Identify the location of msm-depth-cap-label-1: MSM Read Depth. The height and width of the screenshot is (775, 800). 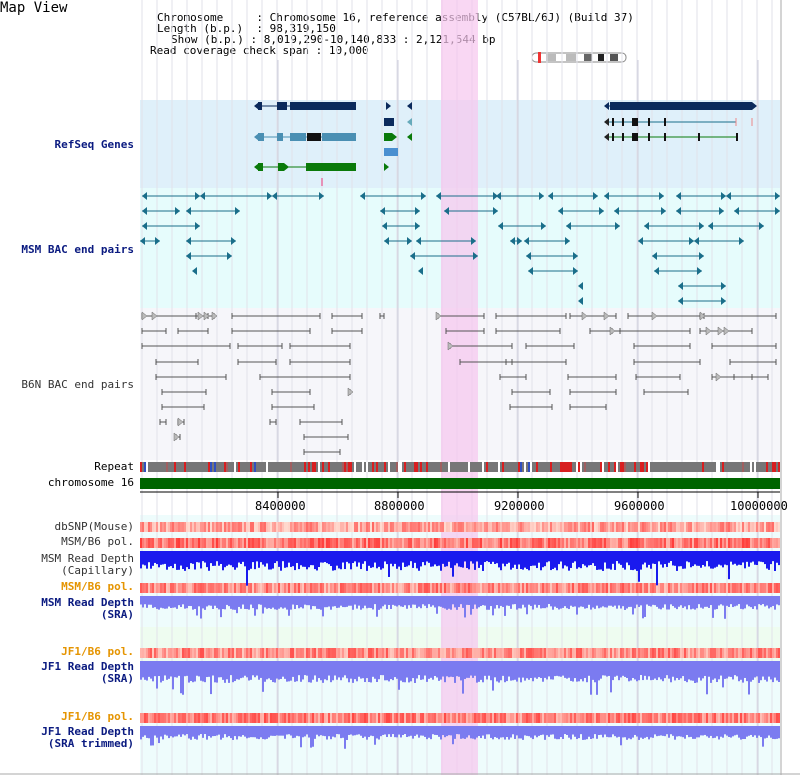
(87, 558).